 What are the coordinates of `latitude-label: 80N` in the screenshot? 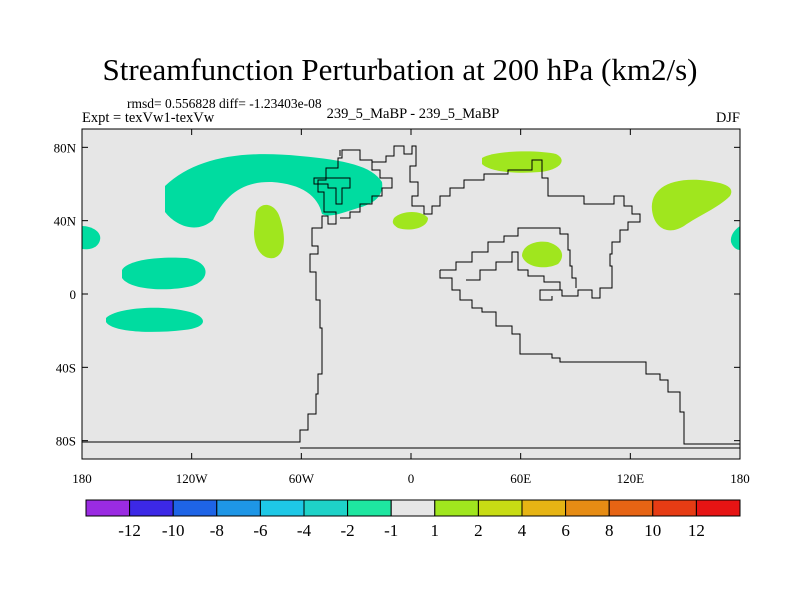 It's located at (65, 147).